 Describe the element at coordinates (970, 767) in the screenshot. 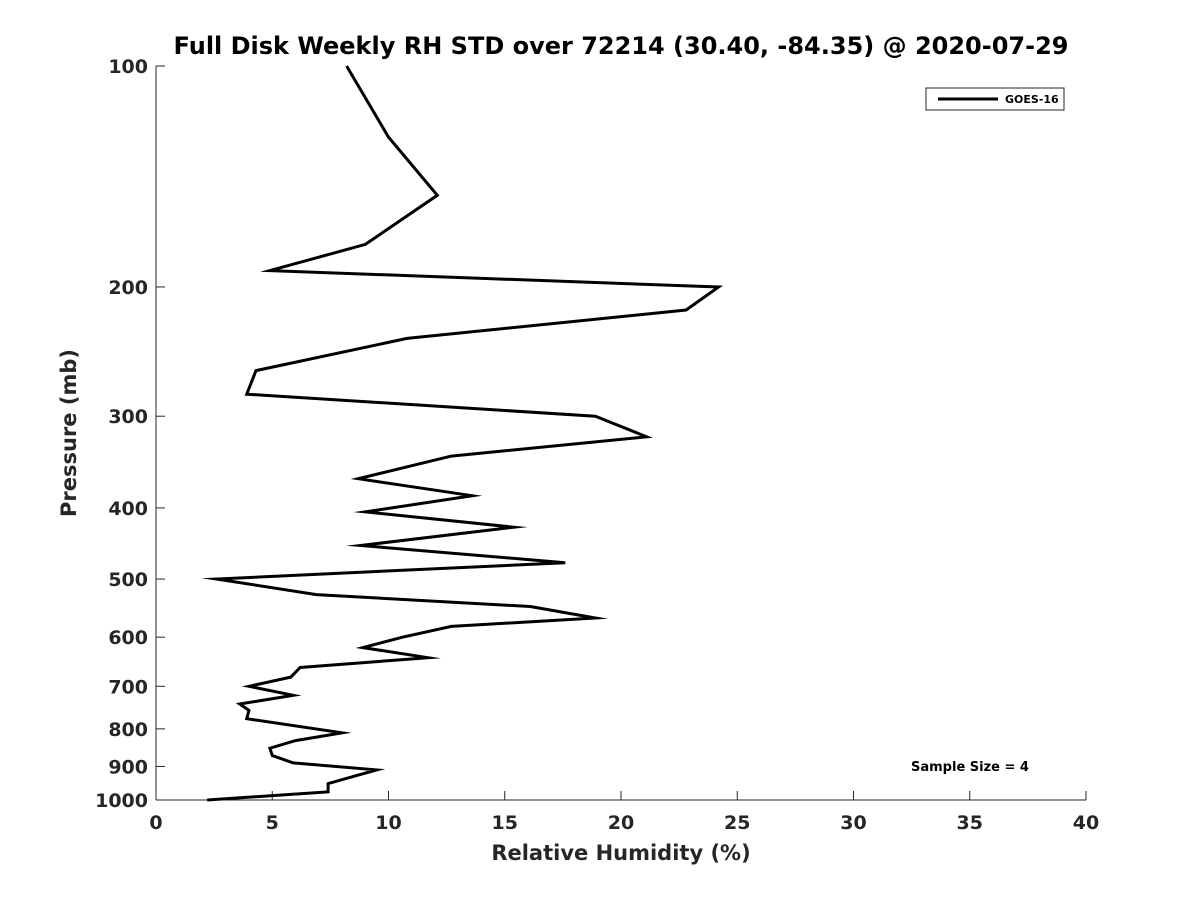

I see `sample-size-annotation: Sample Size = 4` at that location.